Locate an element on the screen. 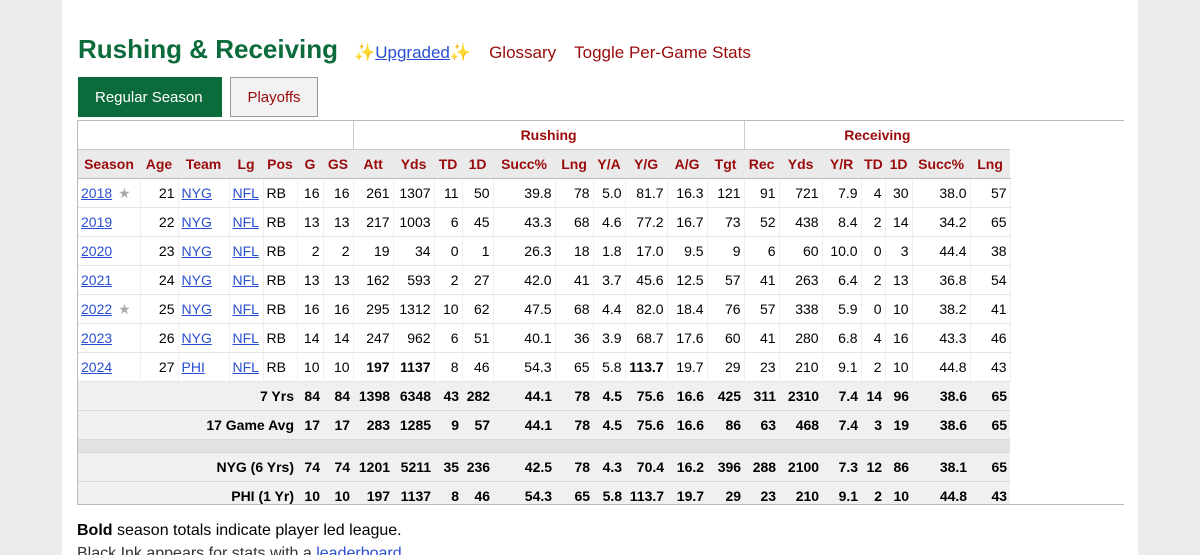  league-cell: NFL is located at coordinates (246, 222).